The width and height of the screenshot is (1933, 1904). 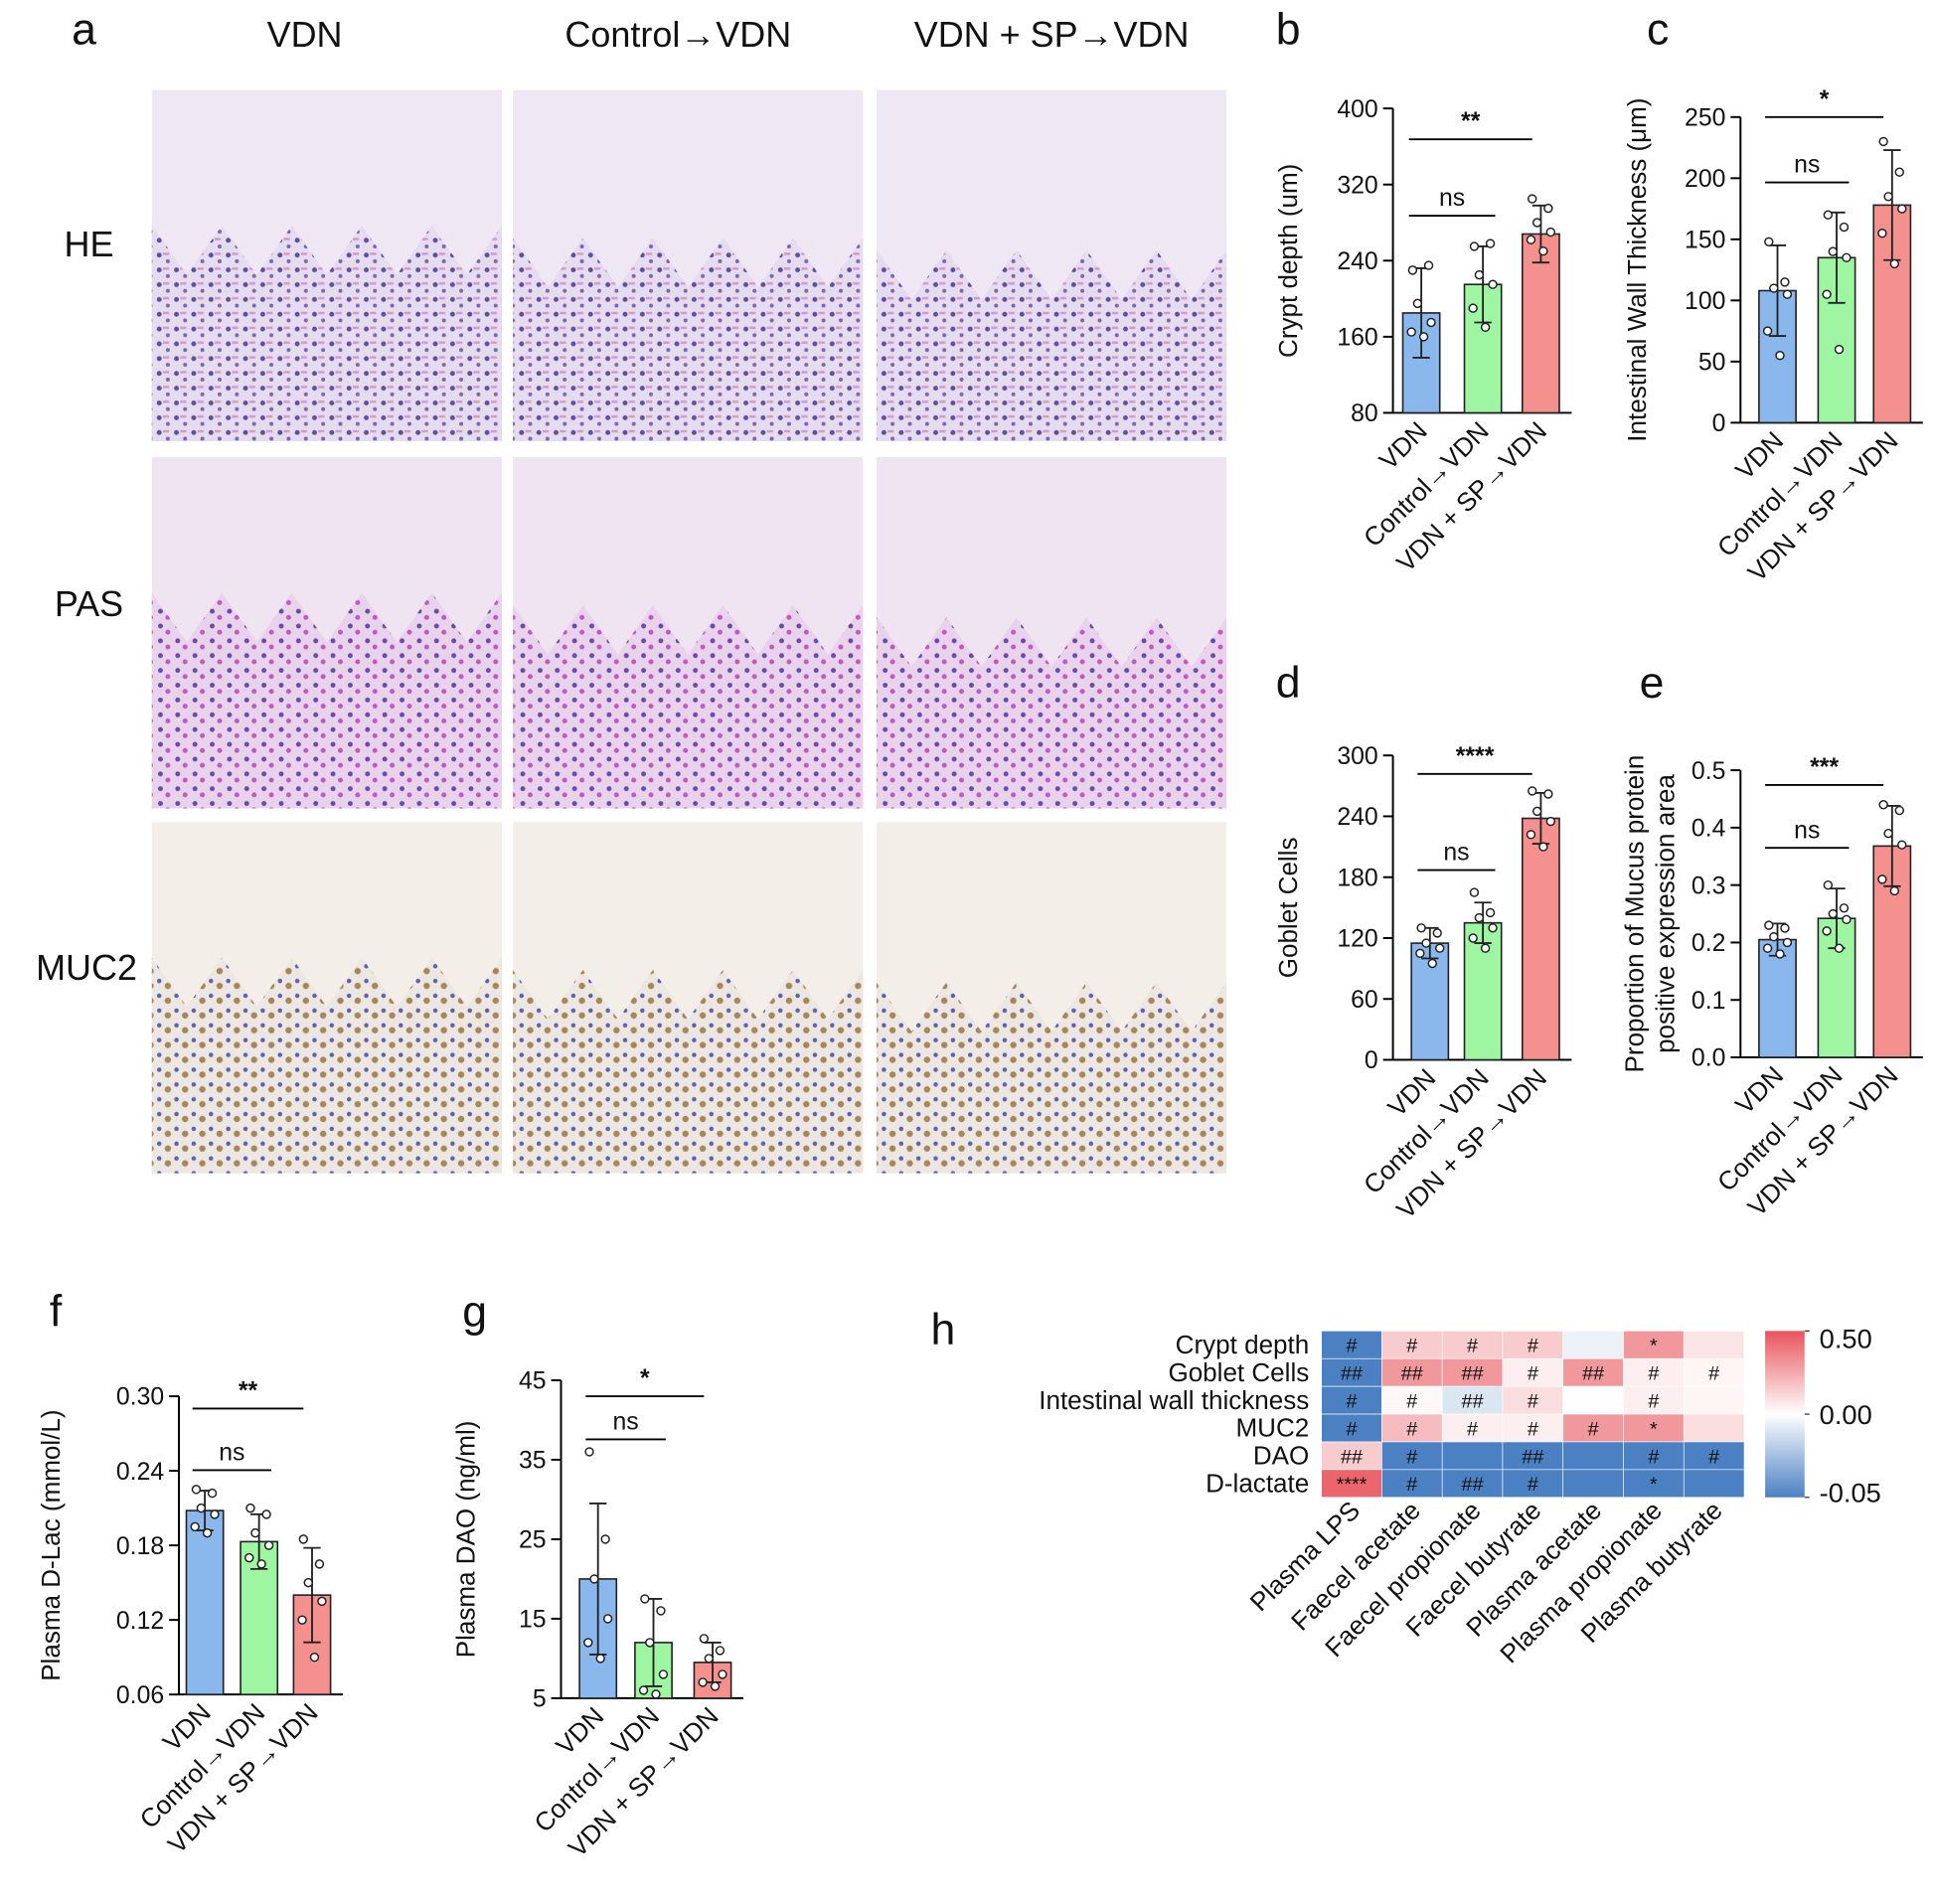 What do you see at coordinates (1705, 117) in the screenshot?
I see `y-tick-label: 250` at bounding box center [1705, 117].